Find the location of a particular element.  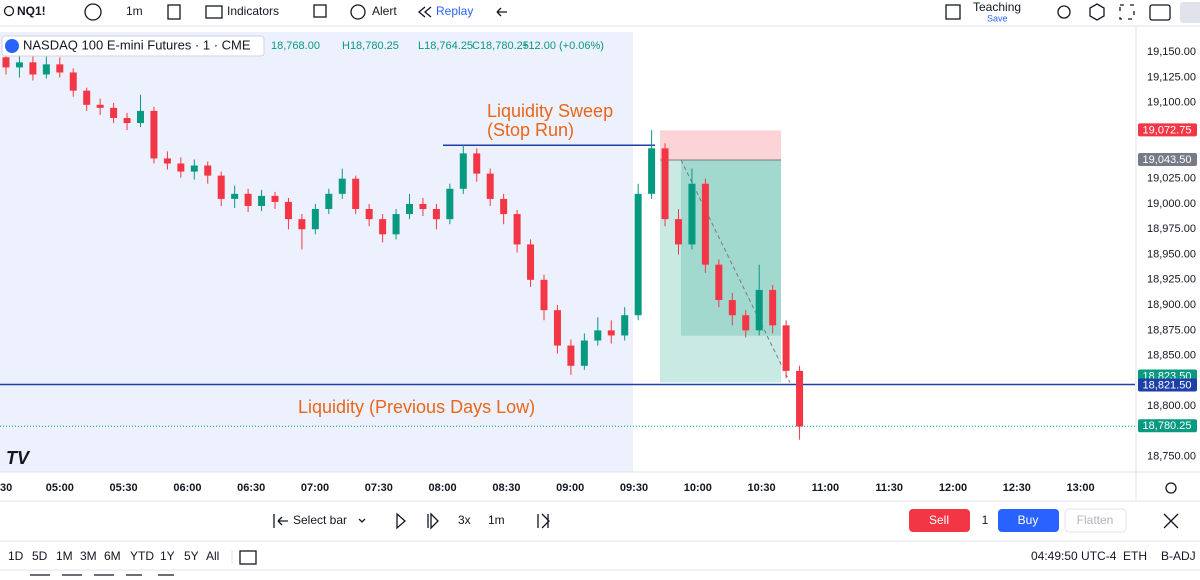

range-button: 1Y is located at coordinates (167, 556).